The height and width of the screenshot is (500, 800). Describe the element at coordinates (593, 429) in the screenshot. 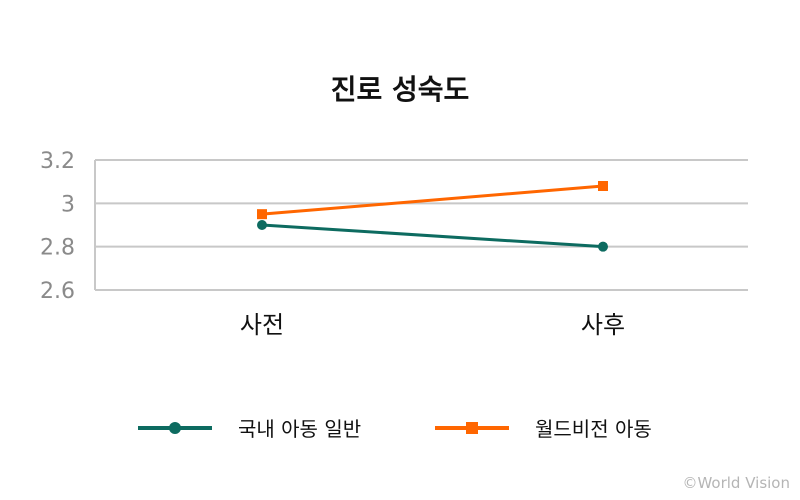

I see `legend-label: 월드비전 아동` at that location.